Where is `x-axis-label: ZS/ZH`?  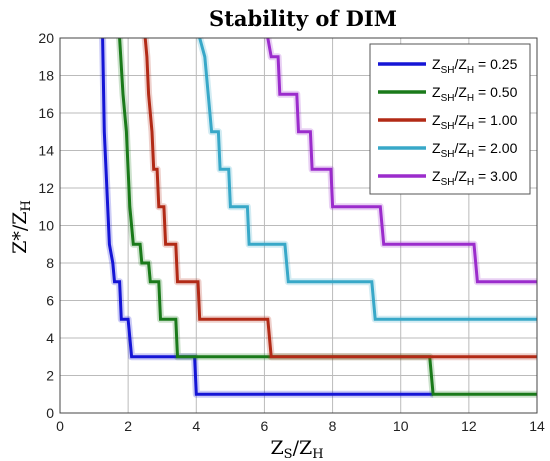 x-axis-label: ZS/ZH is located at coordinates (296, 449).